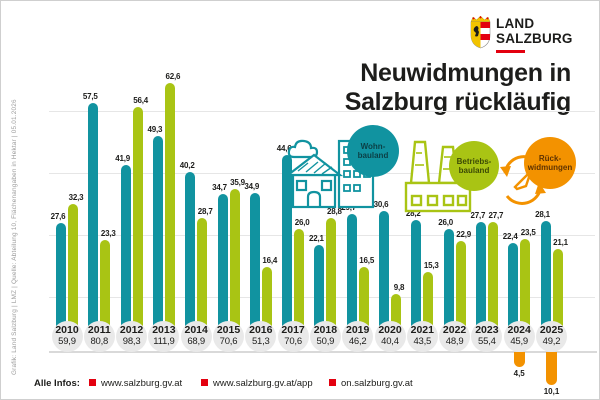  What do you see at coordinates (510, 51) in the screenshot?
I see `logo-red-underline` at bounding box center [510, 51].